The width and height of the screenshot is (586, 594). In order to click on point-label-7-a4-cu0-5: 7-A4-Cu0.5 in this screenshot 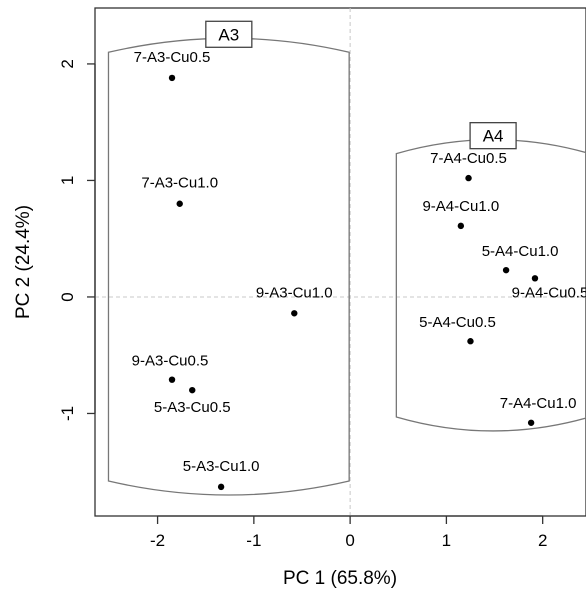, I will do `click(468, 158)`.